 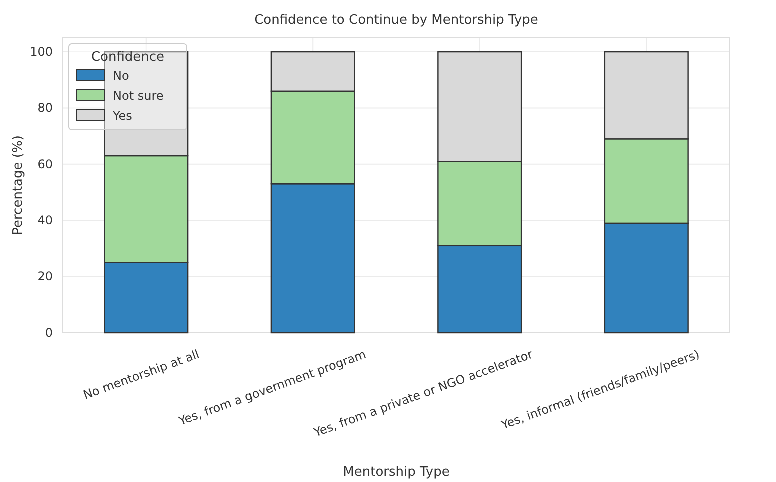 I want to click on legend-label: Yes, so click(x=122, y=116).